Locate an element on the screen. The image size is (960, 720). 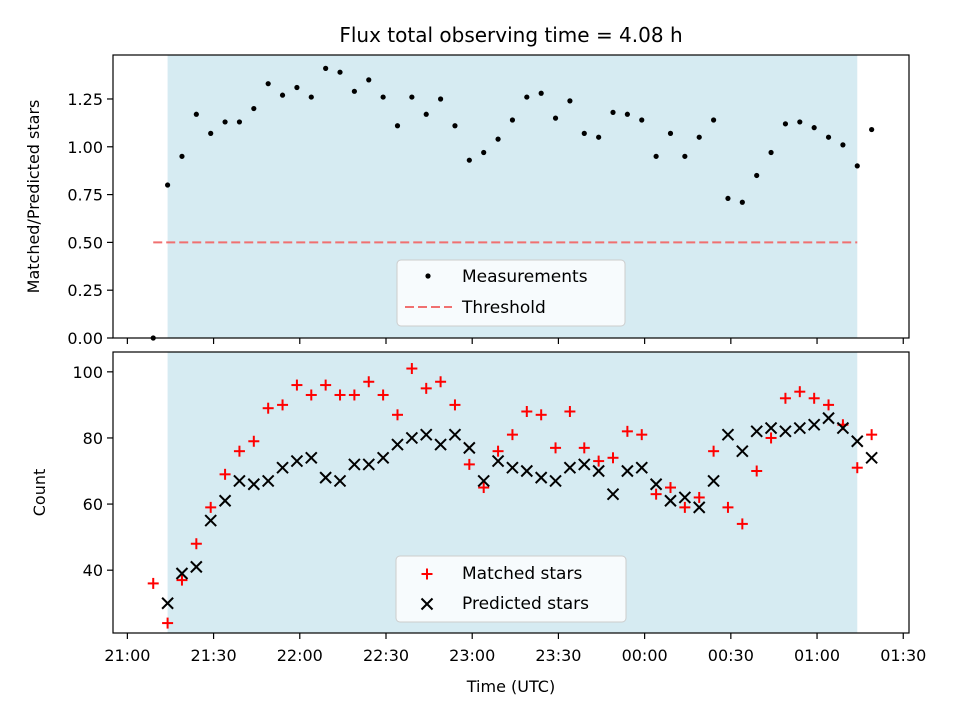
x-tick-label: 21:00 is located at coordinates (127, 655).